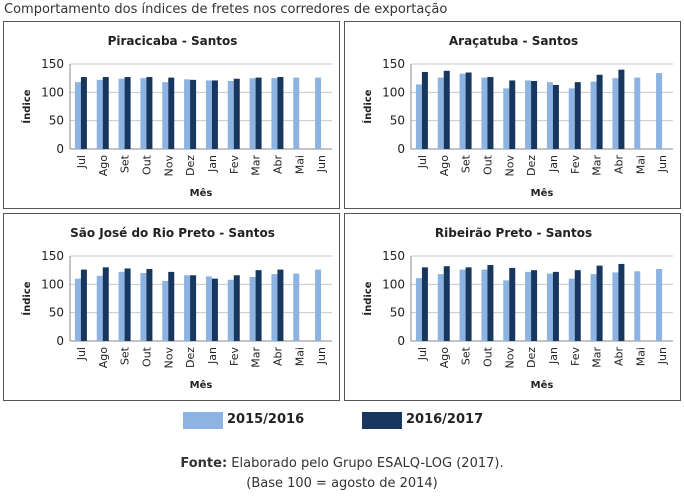 This screenshot has height=498, width=684. What do you see at coordinates (204, 463) in the screenshot?
I see `source-label: Fonte:` at bounding box center [204, 463].